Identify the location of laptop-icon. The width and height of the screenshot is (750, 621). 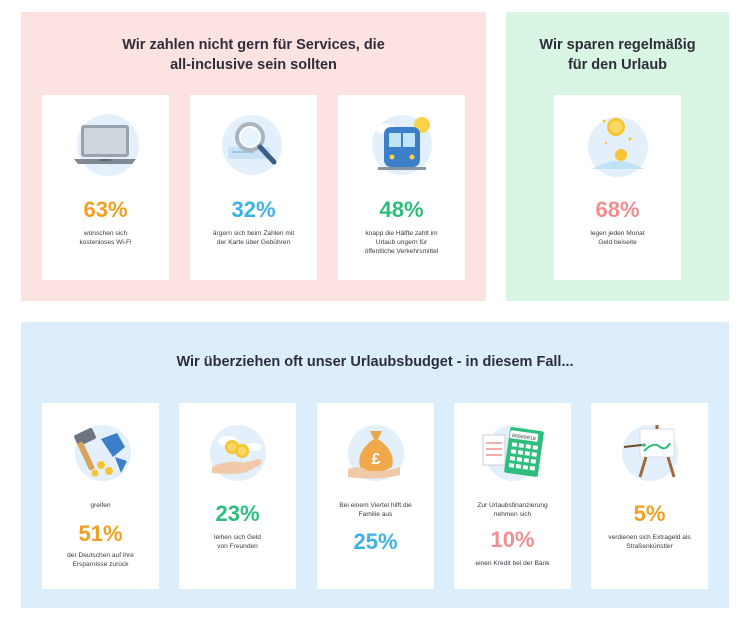
(105, 144).